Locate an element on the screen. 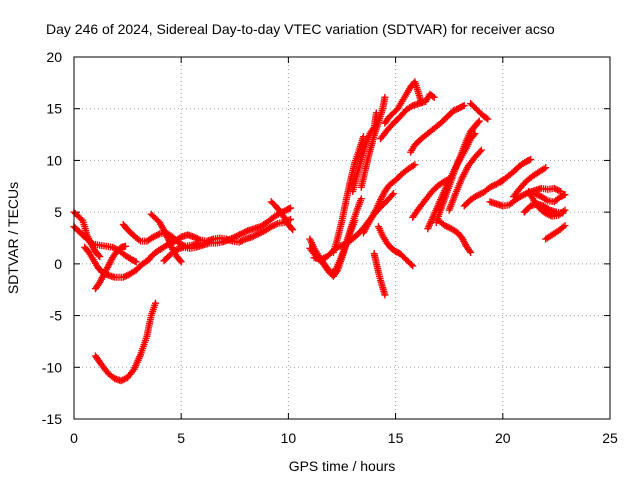 This screenshot has width=640, height=480. y-axis-label: SDTVAR / TECUs is located at coordinates (13, 238).